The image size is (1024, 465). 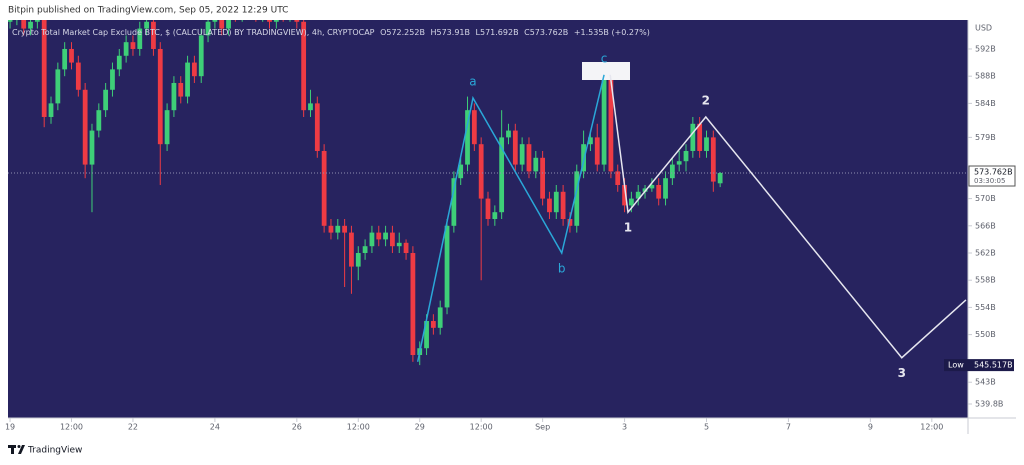 I want to click on low-marker-name: Low, so click(x=956, y=365).